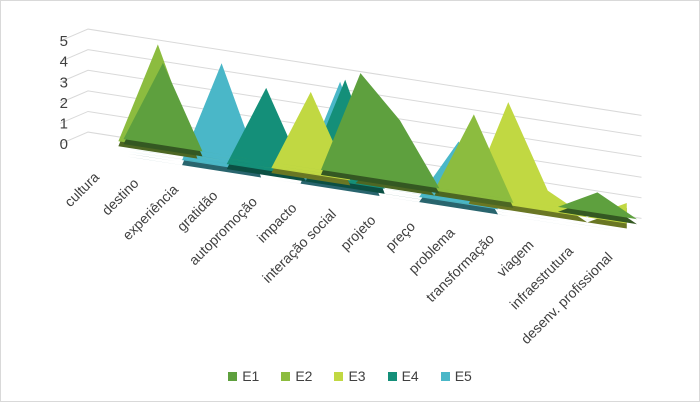  I want to click on y-tick-label: 3, so click(64, 82).